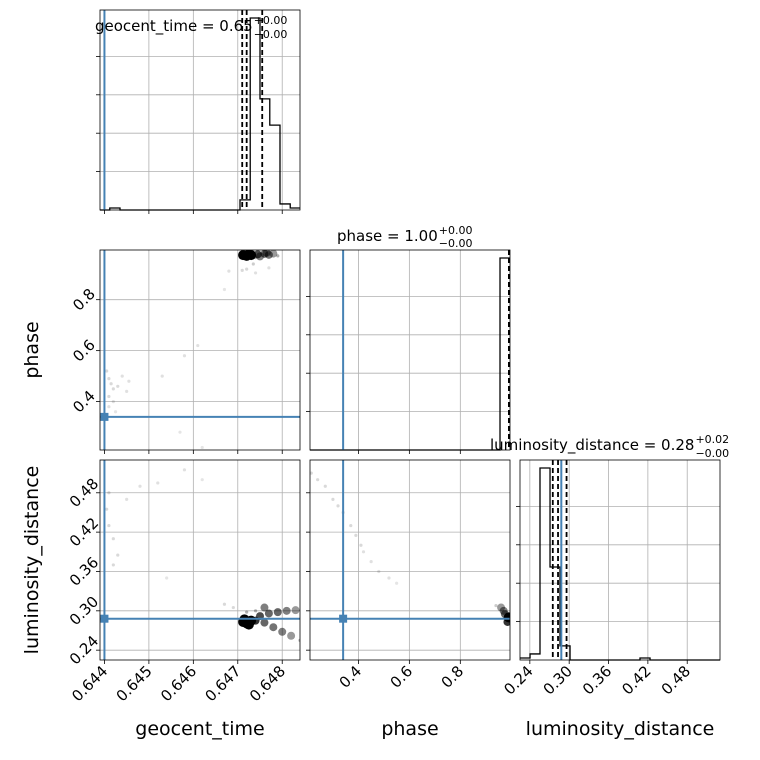  I want to click on y-tick-label-luminosity-distance: 0.30, so click(84, 611).